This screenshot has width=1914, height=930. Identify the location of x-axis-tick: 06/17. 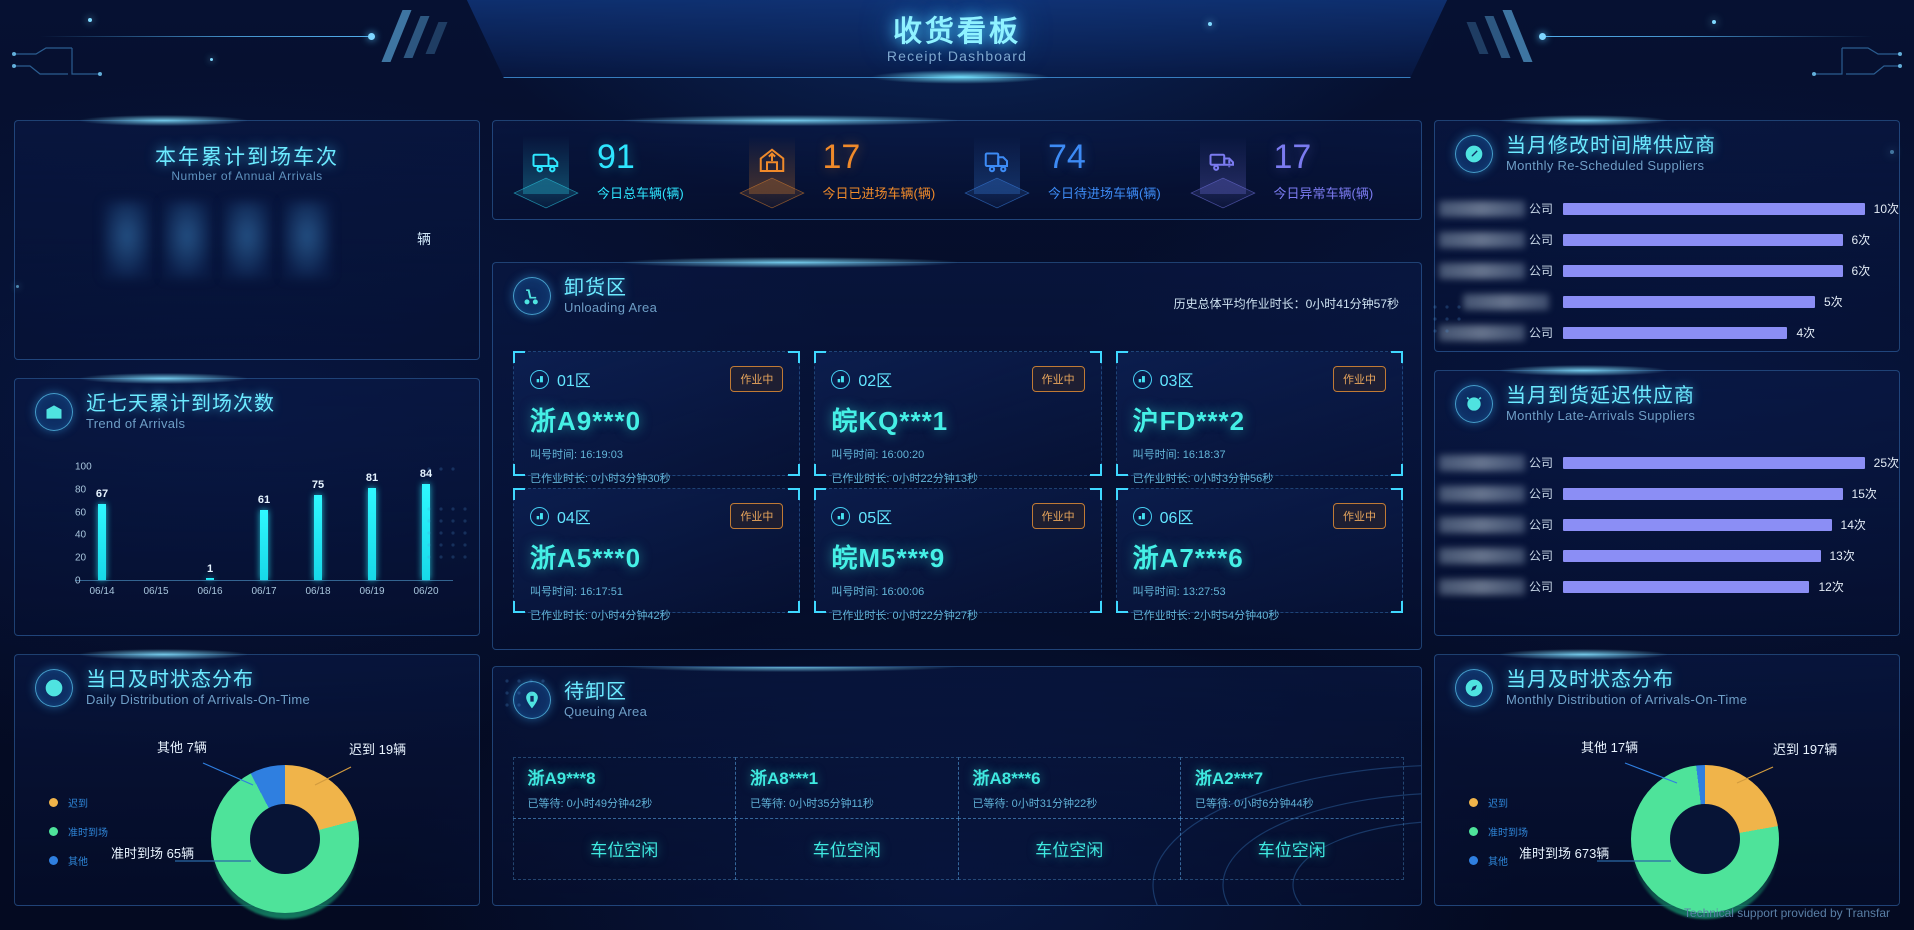
(264, 591).